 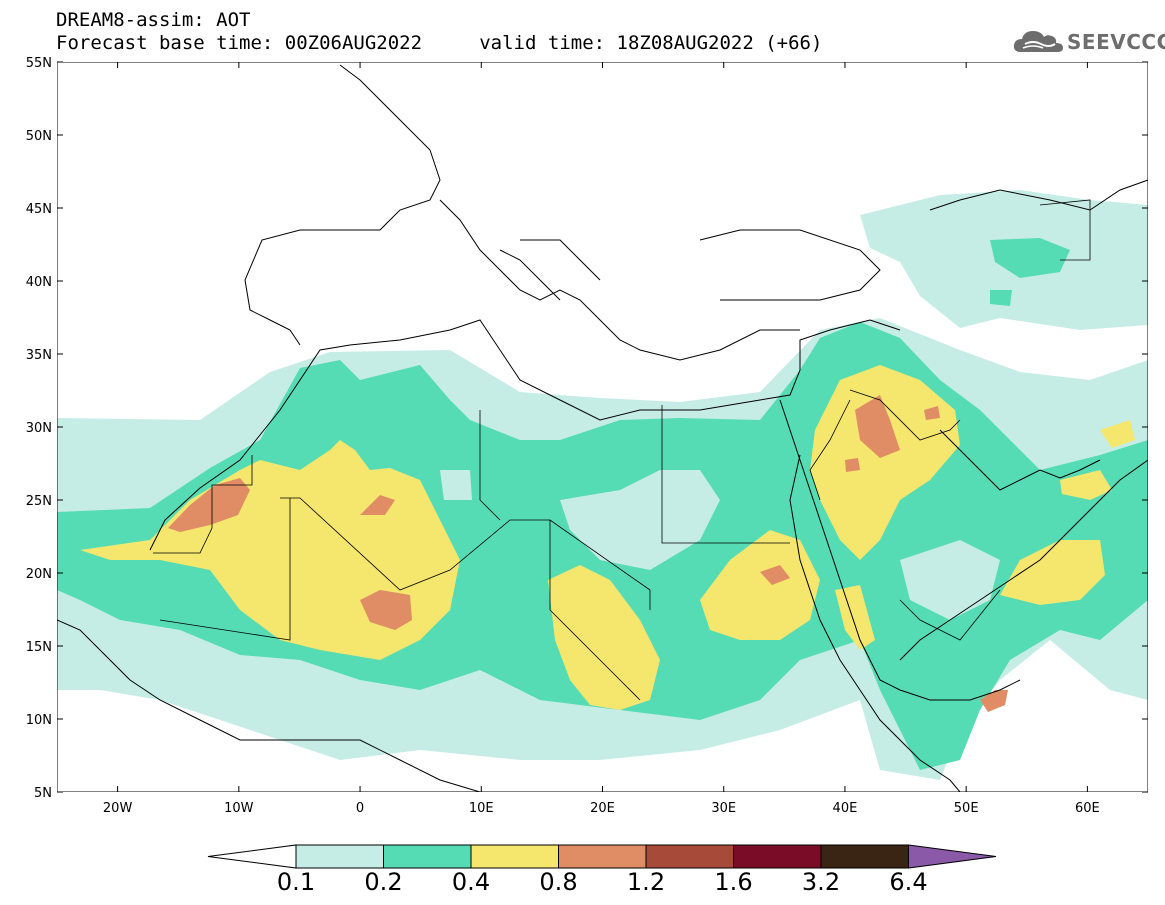 I want to click on colorbar-lower-arrow, so click(x=252, y=856).